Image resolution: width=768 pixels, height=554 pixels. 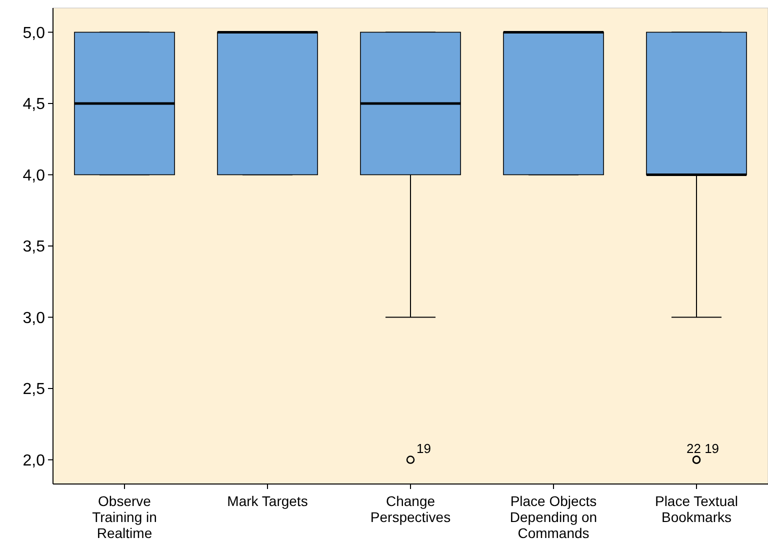 What do you see at coordinates (410, 509) in the screenshot?
I see `x-tick-label: Change Perspectives` at bounding box center [410, 509].